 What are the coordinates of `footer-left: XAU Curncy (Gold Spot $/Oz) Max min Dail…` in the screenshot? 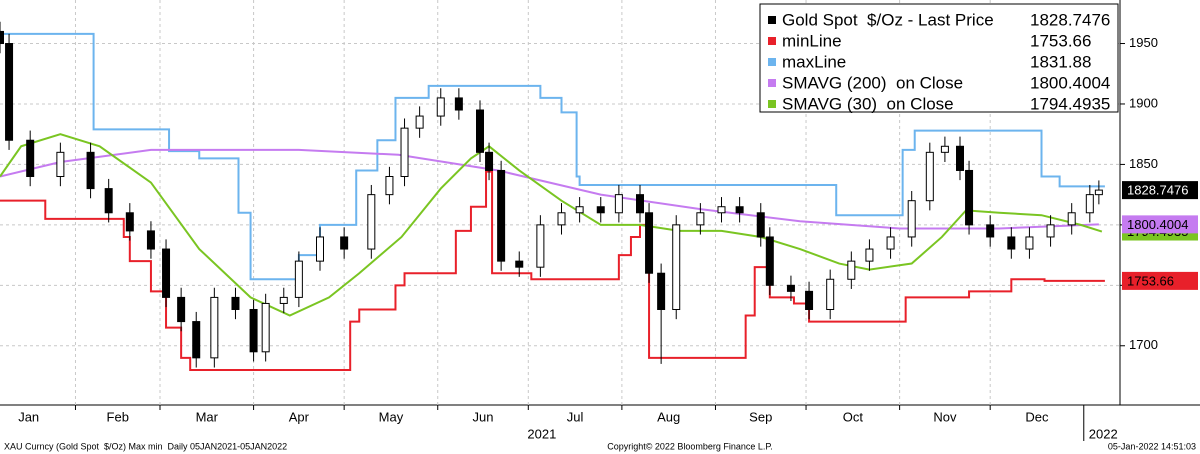 It's located at (145, 446).